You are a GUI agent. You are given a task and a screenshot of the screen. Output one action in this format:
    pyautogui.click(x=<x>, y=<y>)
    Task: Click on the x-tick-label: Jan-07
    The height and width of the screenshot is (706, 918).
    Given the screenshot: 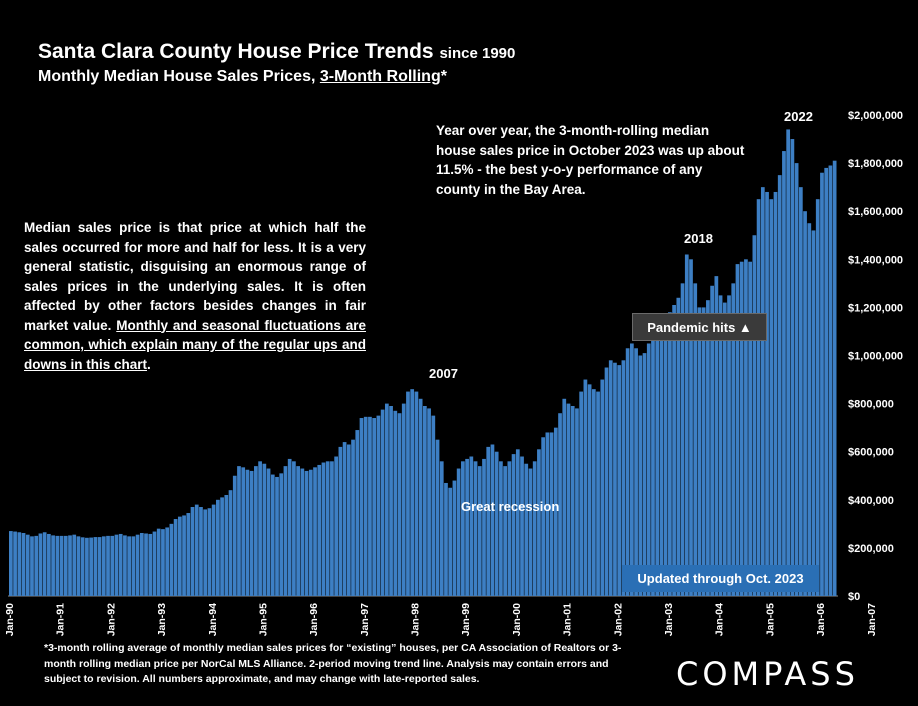 What is the action you would take?
    pyautogui.click(x=872, y=619)
    